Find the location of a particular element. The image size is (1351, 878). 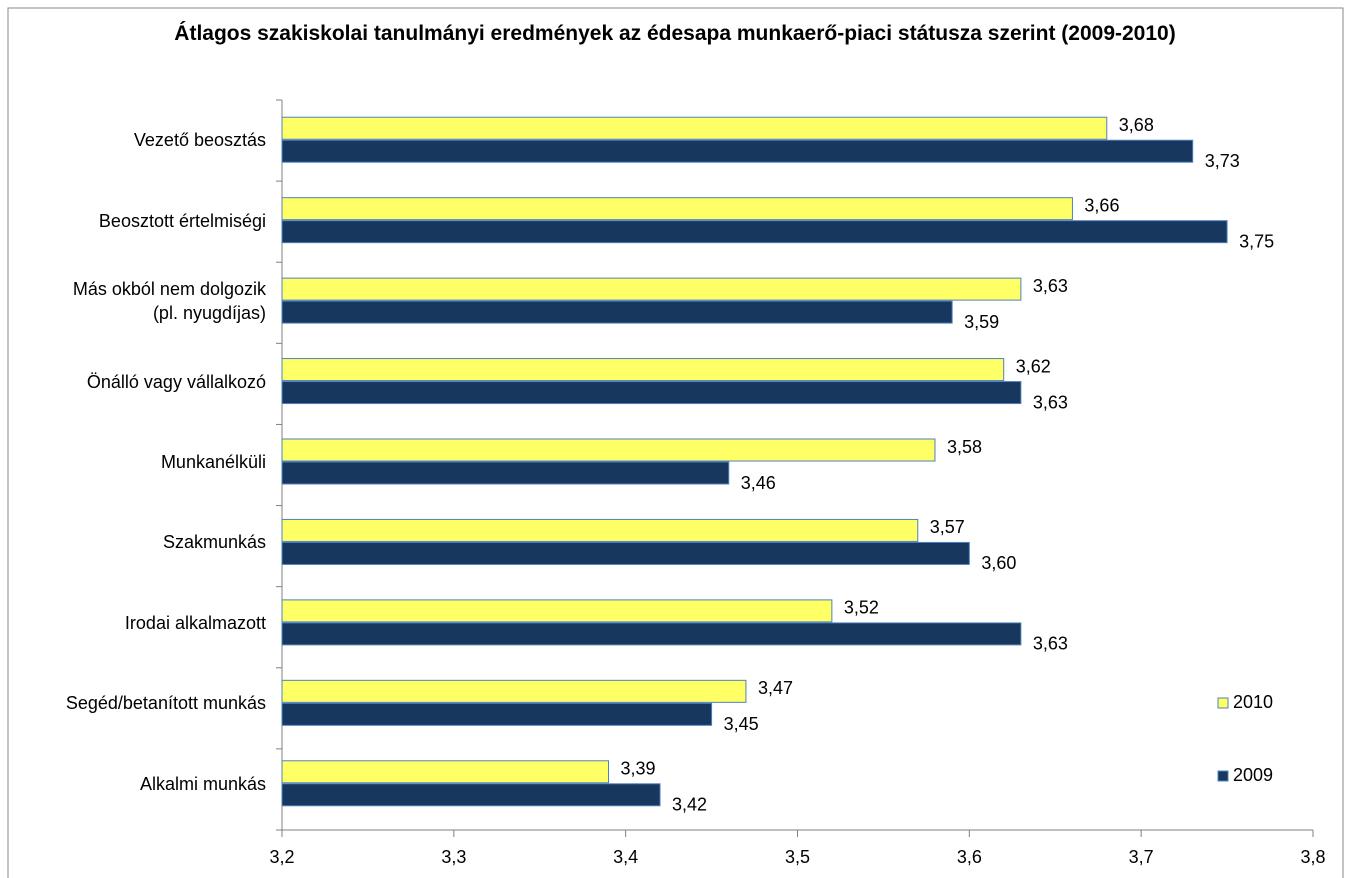

x-tick-label: 3,2 is located at coordinates (281, 857).